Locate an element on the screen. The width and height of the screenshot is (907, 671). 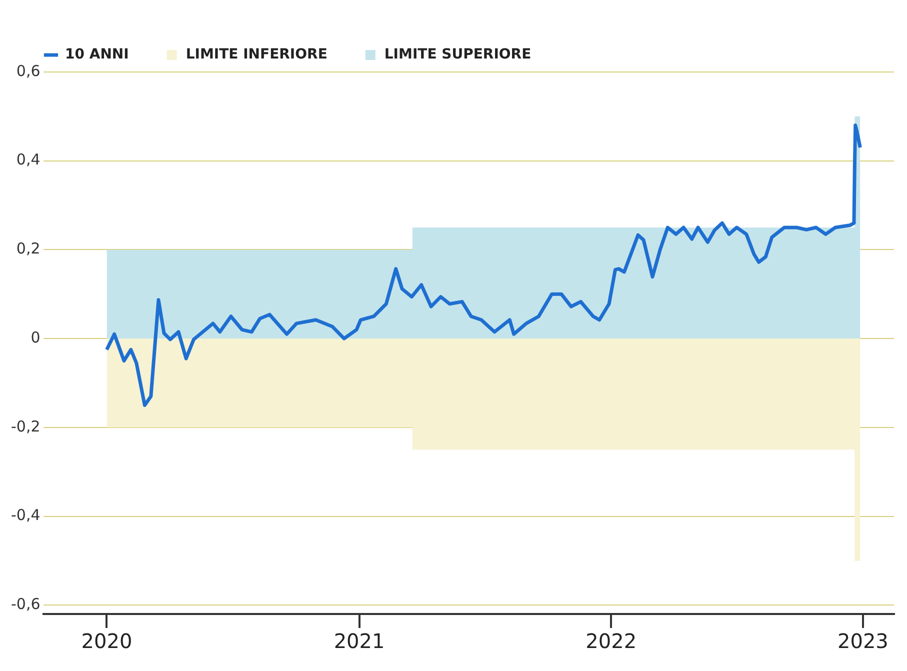
legend-label: 10 ANNI is located at coordinates (97, 54).